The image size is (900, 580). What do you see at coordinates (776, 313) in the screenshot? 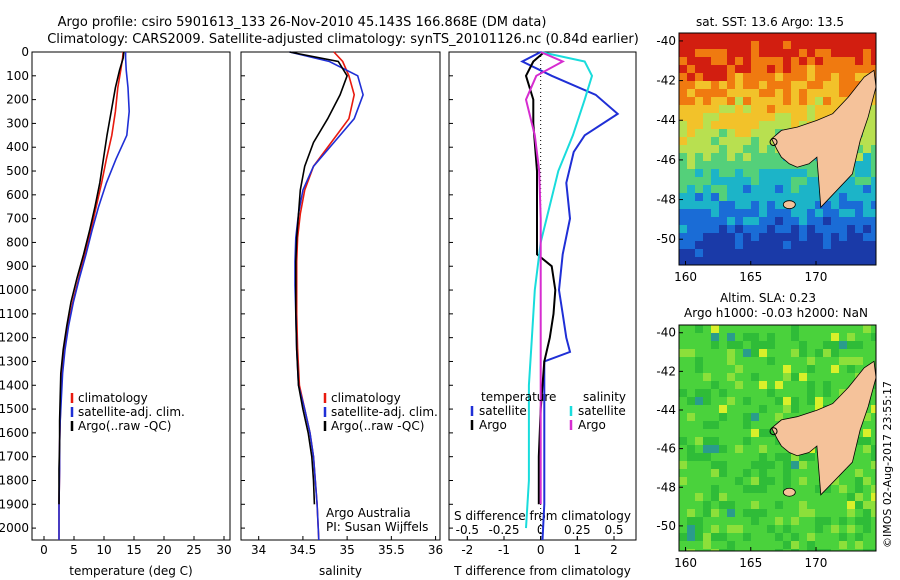
I see `sla-map-title-line2: Argo h1000: -0.03 h2000: NaN` at bounding box center [776, 313].